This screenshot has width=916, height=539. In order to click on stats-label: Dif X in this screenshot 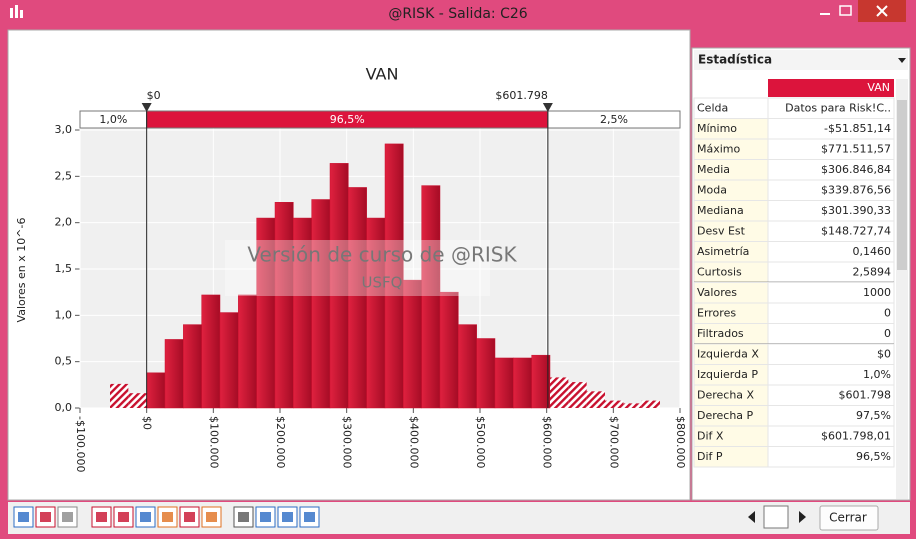, I will do `click(710, 435)`.